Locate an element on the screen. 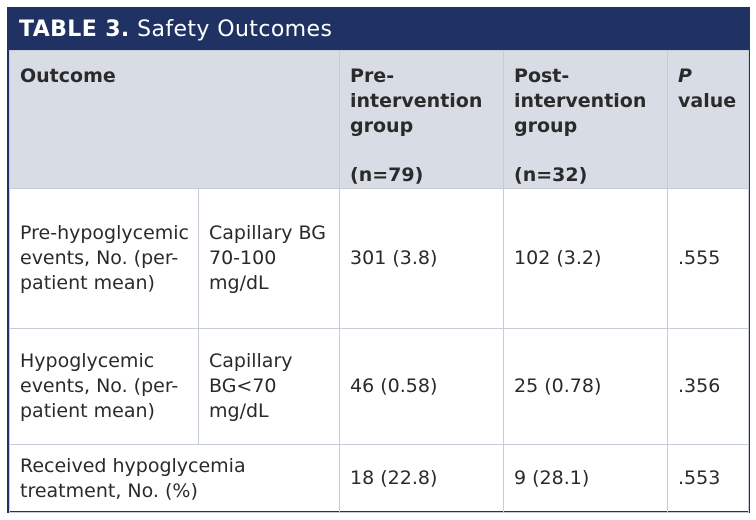  row-pre-value: 46 (0.58) is located at coordinates (422, 386).